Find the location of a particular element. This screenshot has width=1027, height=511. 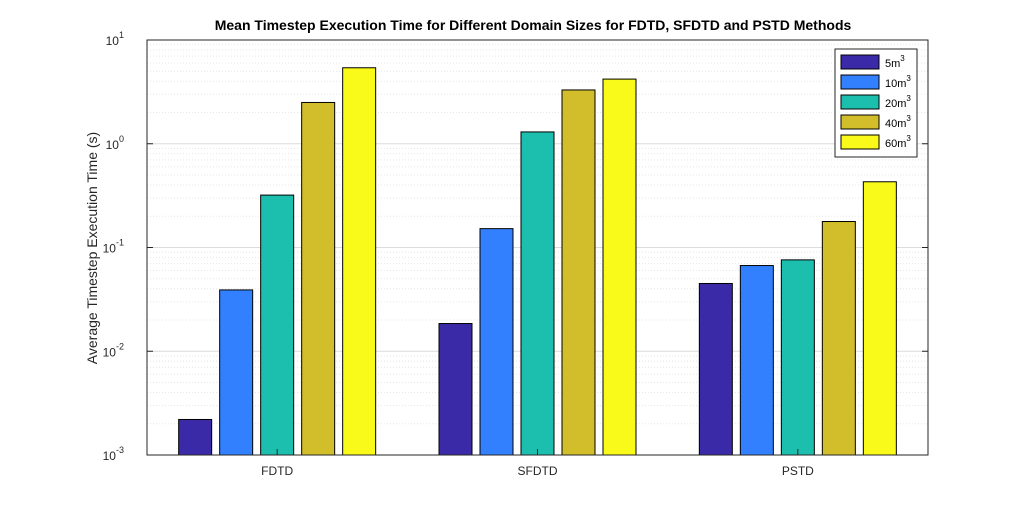

y-axis-label: Average Timestep Execution Time (s) is located at coordinates (92, 248).